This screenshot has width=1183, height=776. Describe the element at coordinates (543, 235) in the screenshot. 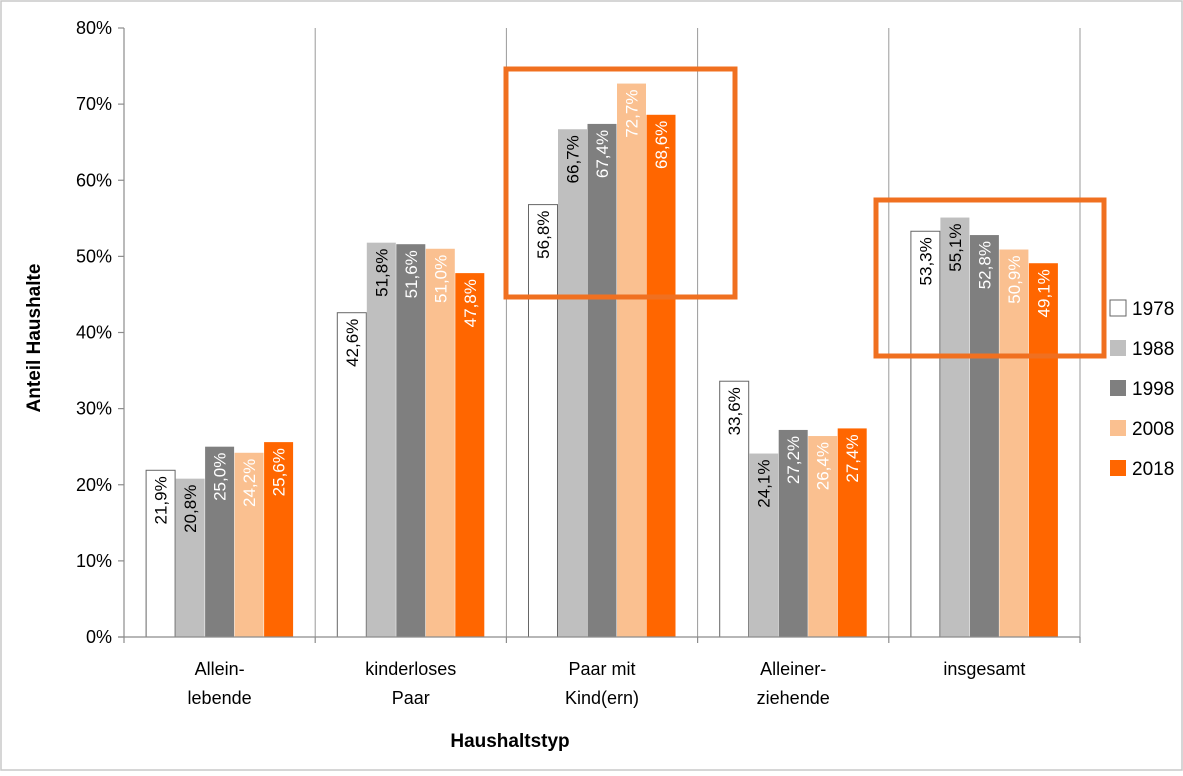

I see `data-label: 56,8%` at that location.